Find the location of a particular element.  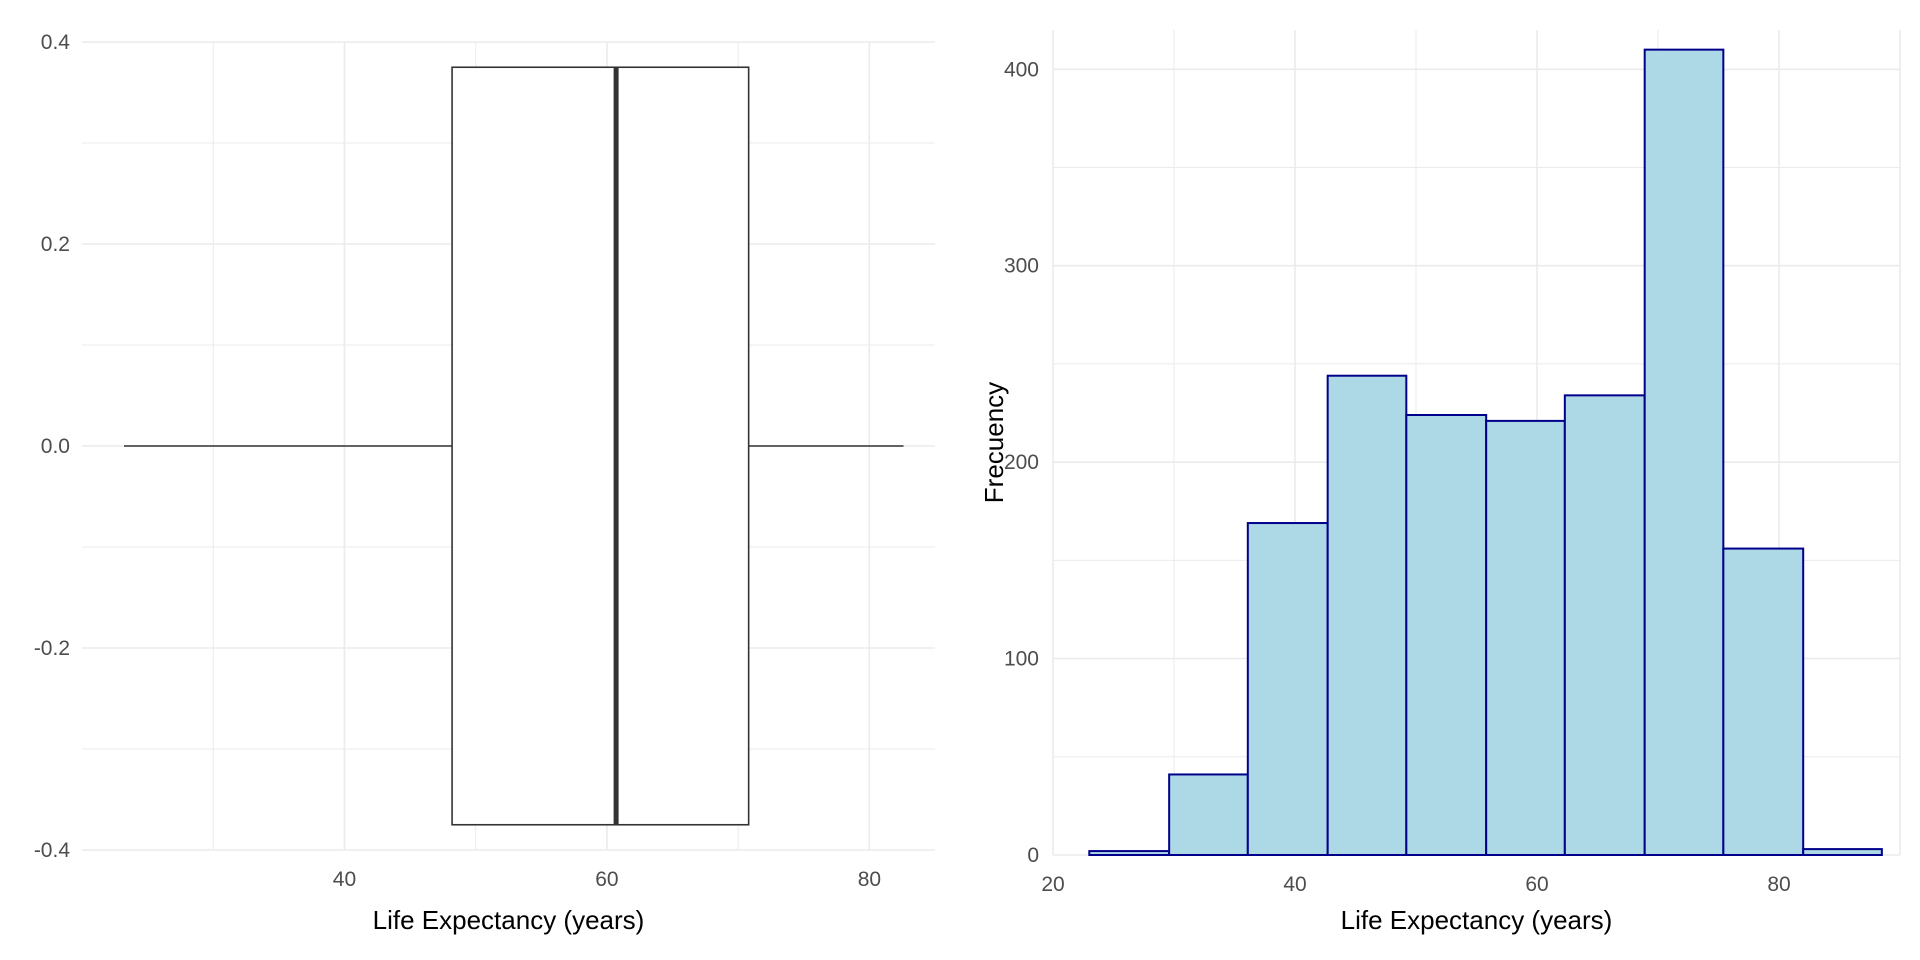

y-axis-title: Frecuency is located at coordinates (994, 442).